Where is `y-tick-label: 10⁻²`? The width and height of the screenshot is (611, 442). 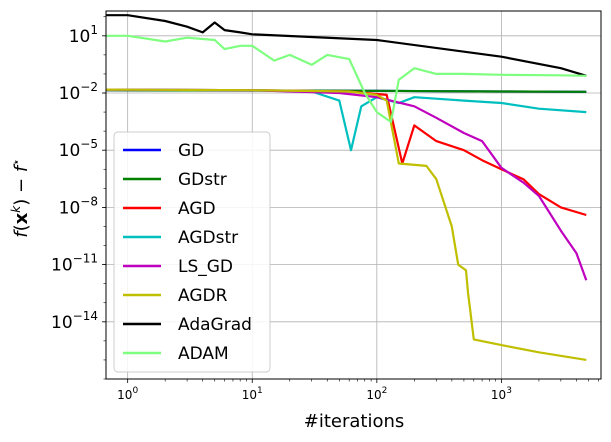
y-tick-label: 10⁻² is located at coordinates (78, 92).